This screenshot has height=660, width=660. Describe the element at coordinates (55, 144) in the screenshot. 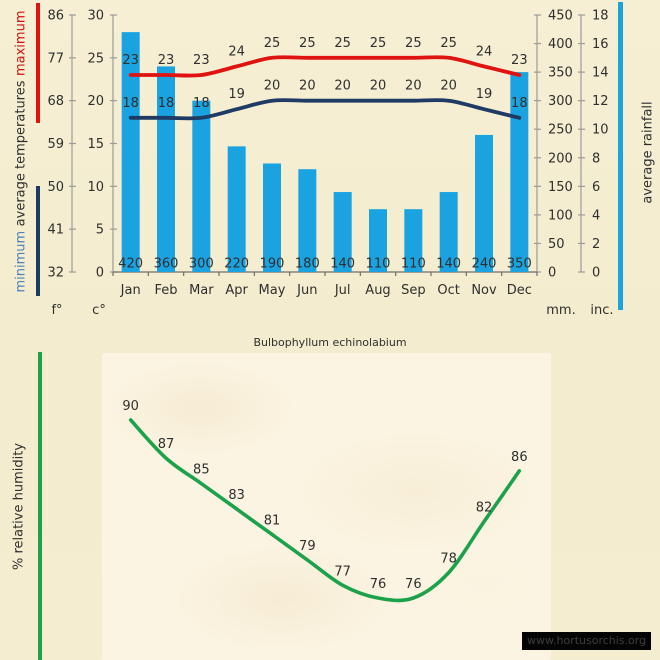

I see `fahrenheit-axis-tick-label: 59` at that location.